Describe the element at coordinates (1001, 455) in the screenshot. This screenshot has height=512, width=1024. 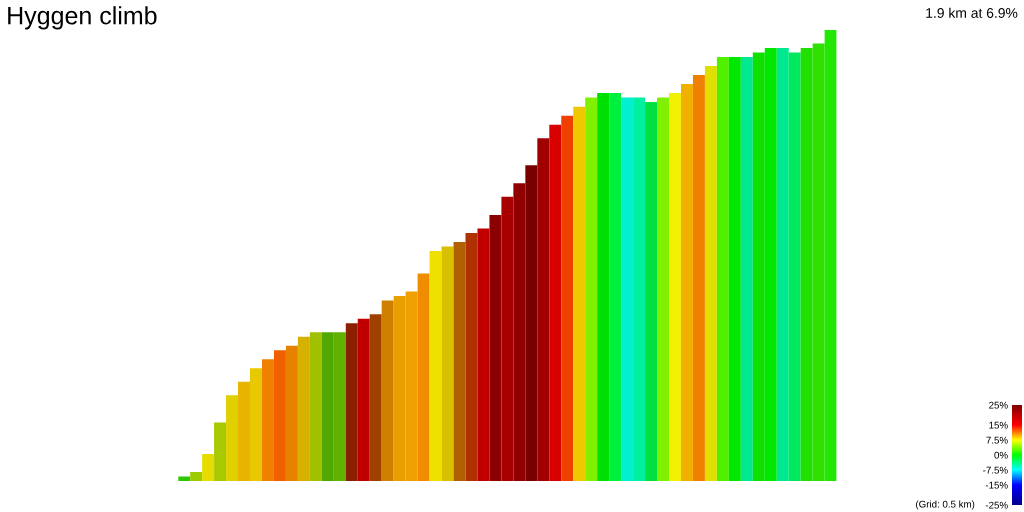
I see `color-bar-label: 0%` at that location.